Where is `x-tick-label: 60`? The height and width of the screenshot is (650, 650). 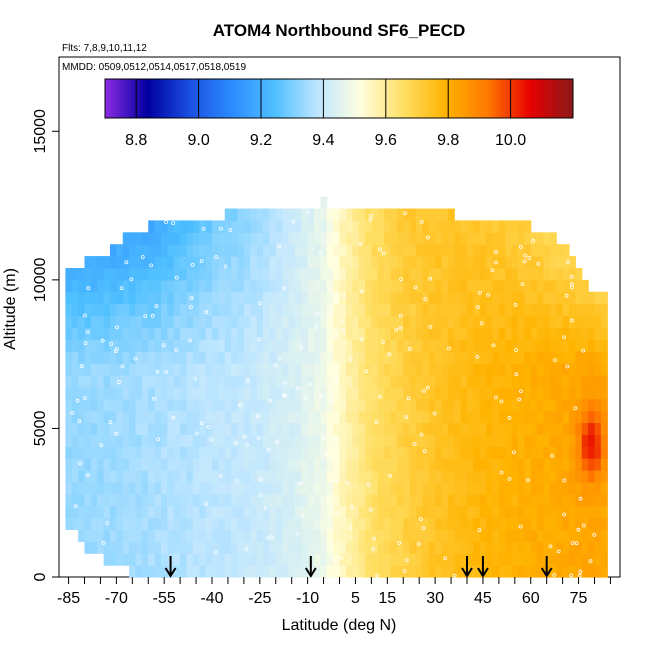
x-tick-label: 60 is located at coordinates (531, 598).